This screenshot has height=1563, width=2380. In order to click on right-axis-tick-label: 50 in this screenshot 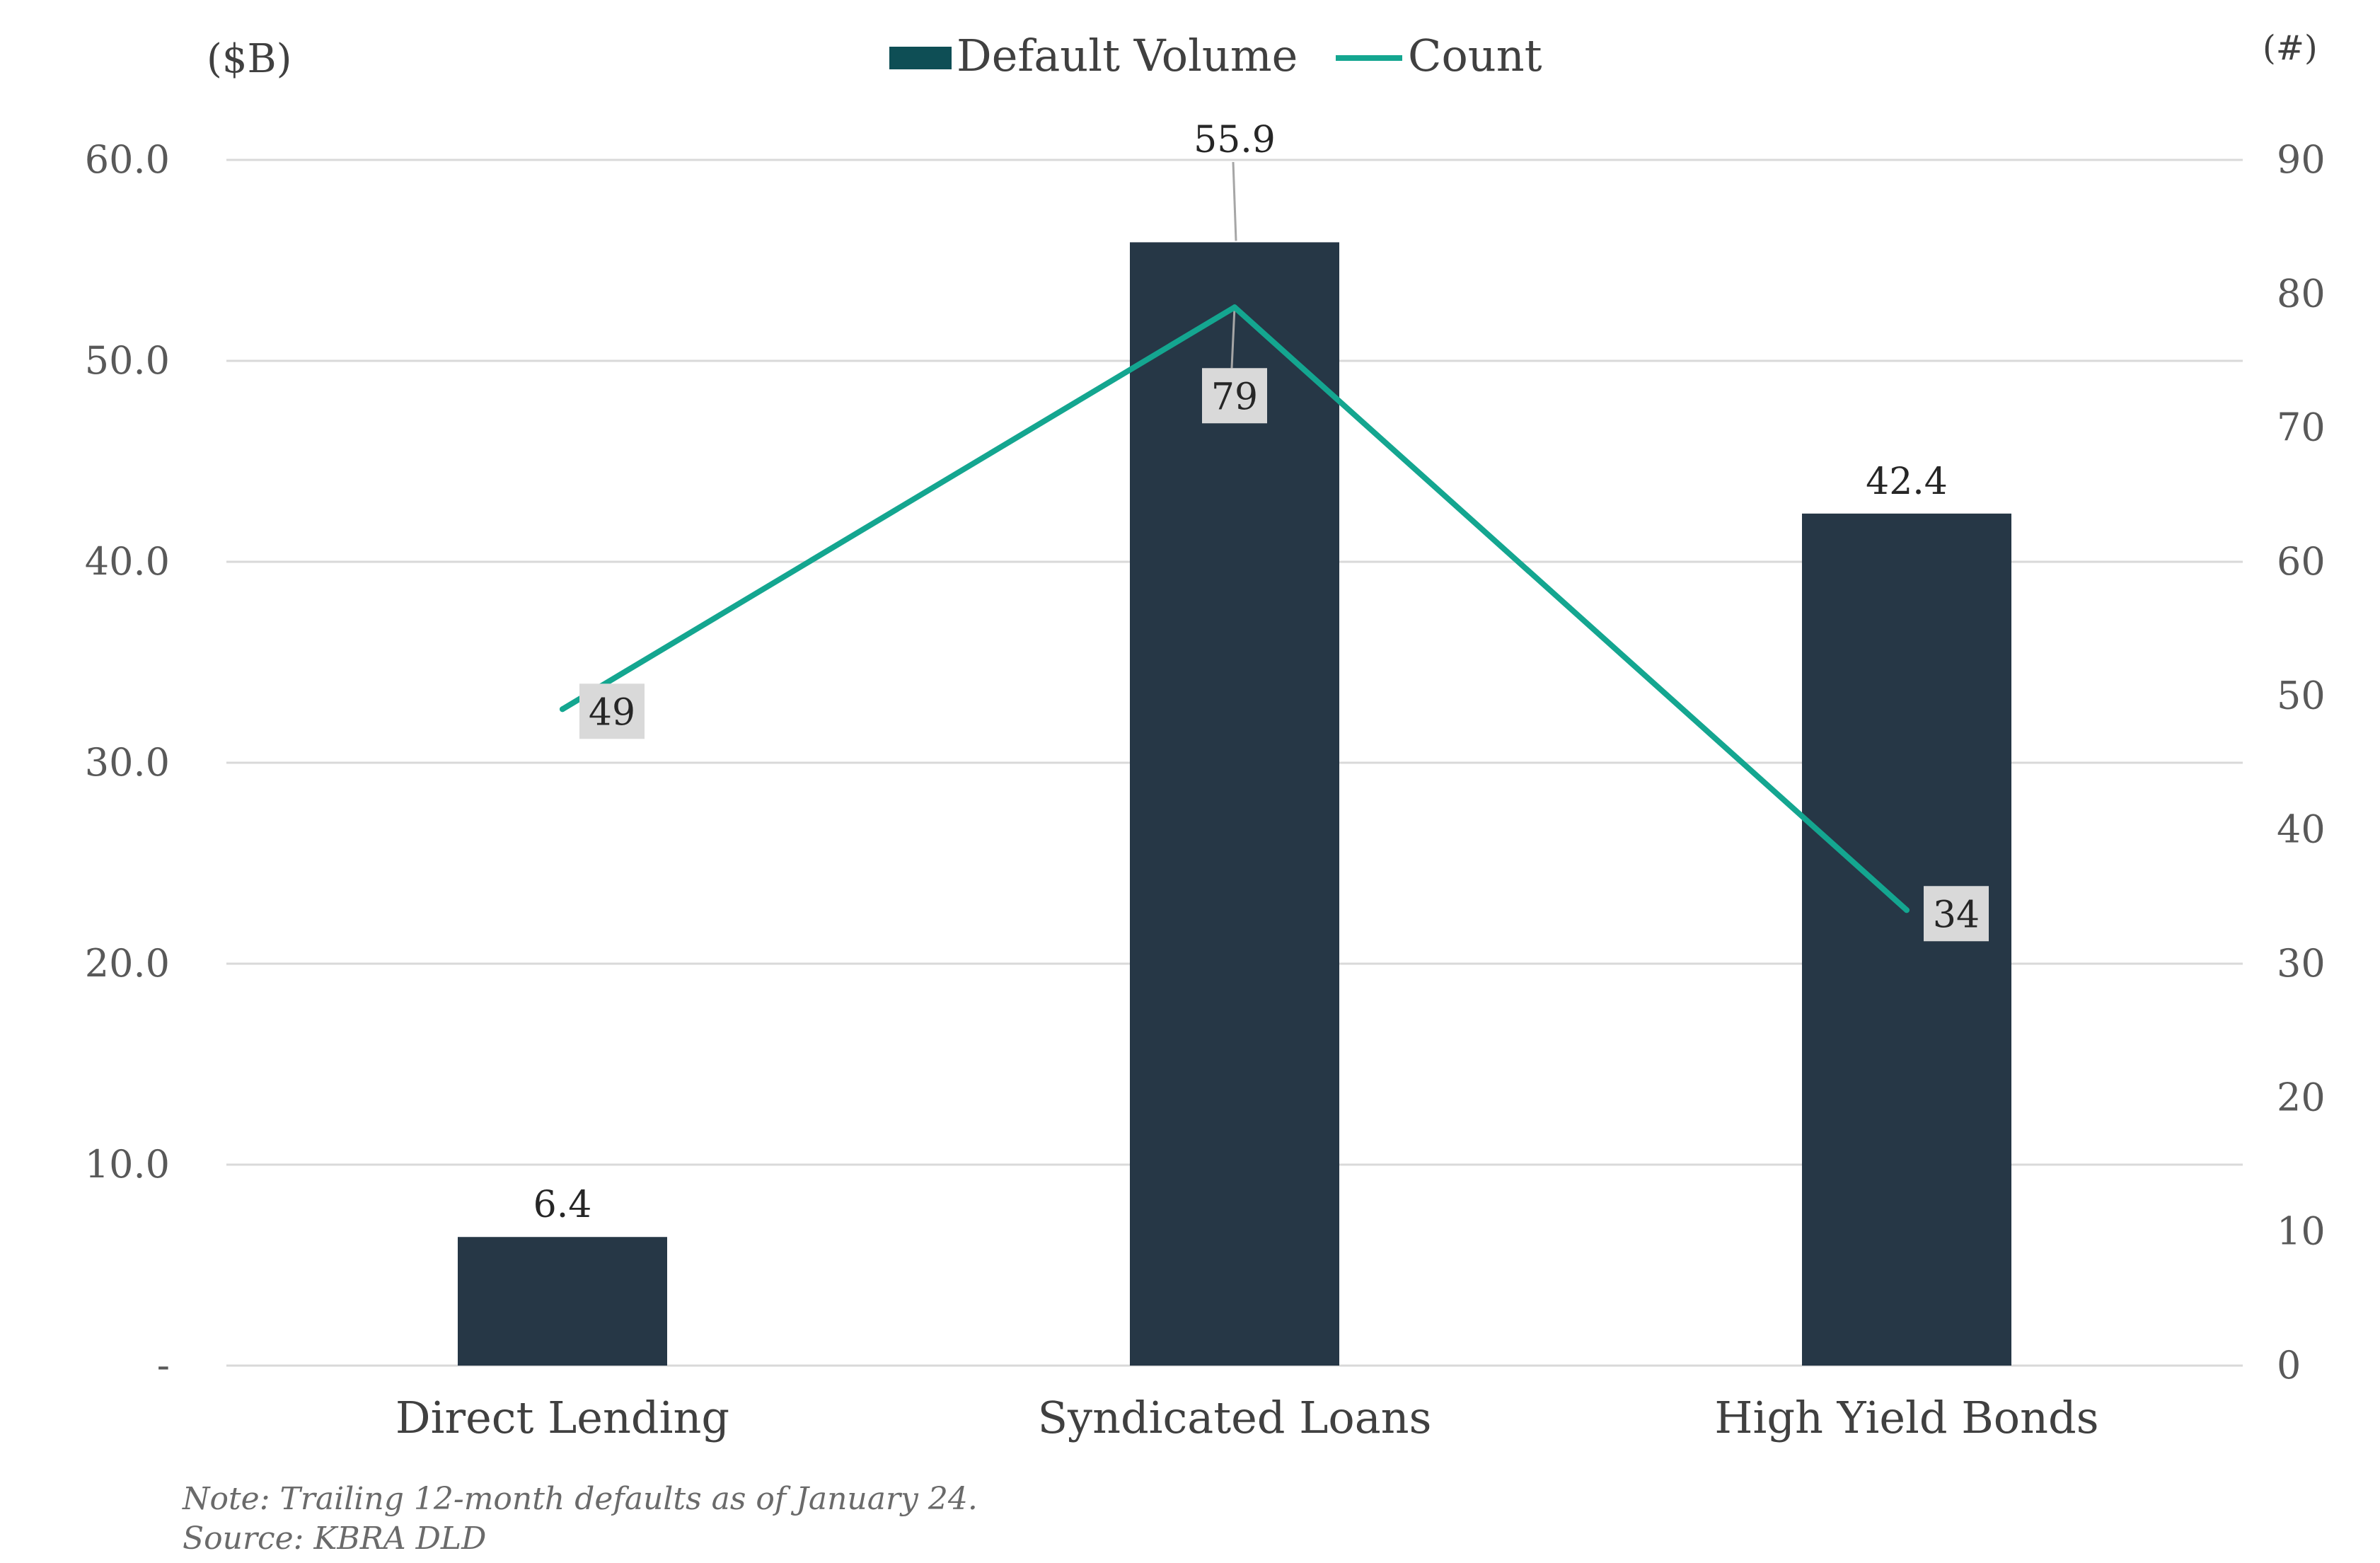, I will do `click(2301, 695)`.